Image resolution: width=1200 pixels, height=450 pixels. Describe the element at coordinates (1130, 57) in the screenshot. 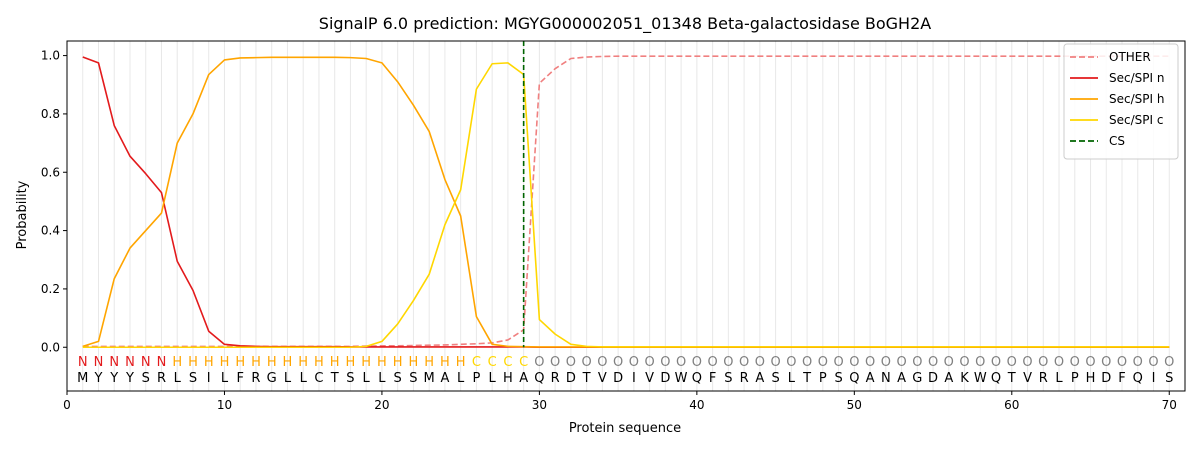

I see `legend-label: OTHER` at that location.